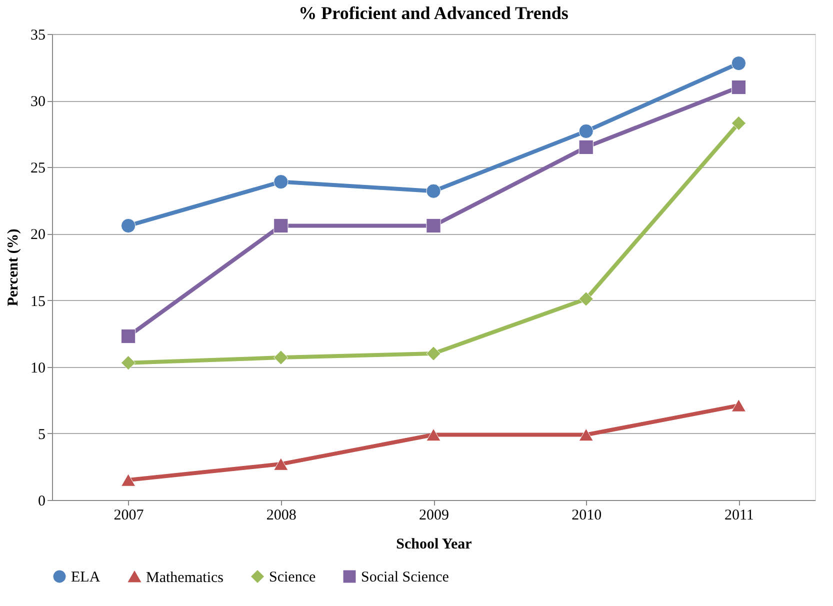 The image size is (833, 606). Describe the element at coordinates (38, 235) in the screenshot. I see `y-tick-label: 20` at that location.